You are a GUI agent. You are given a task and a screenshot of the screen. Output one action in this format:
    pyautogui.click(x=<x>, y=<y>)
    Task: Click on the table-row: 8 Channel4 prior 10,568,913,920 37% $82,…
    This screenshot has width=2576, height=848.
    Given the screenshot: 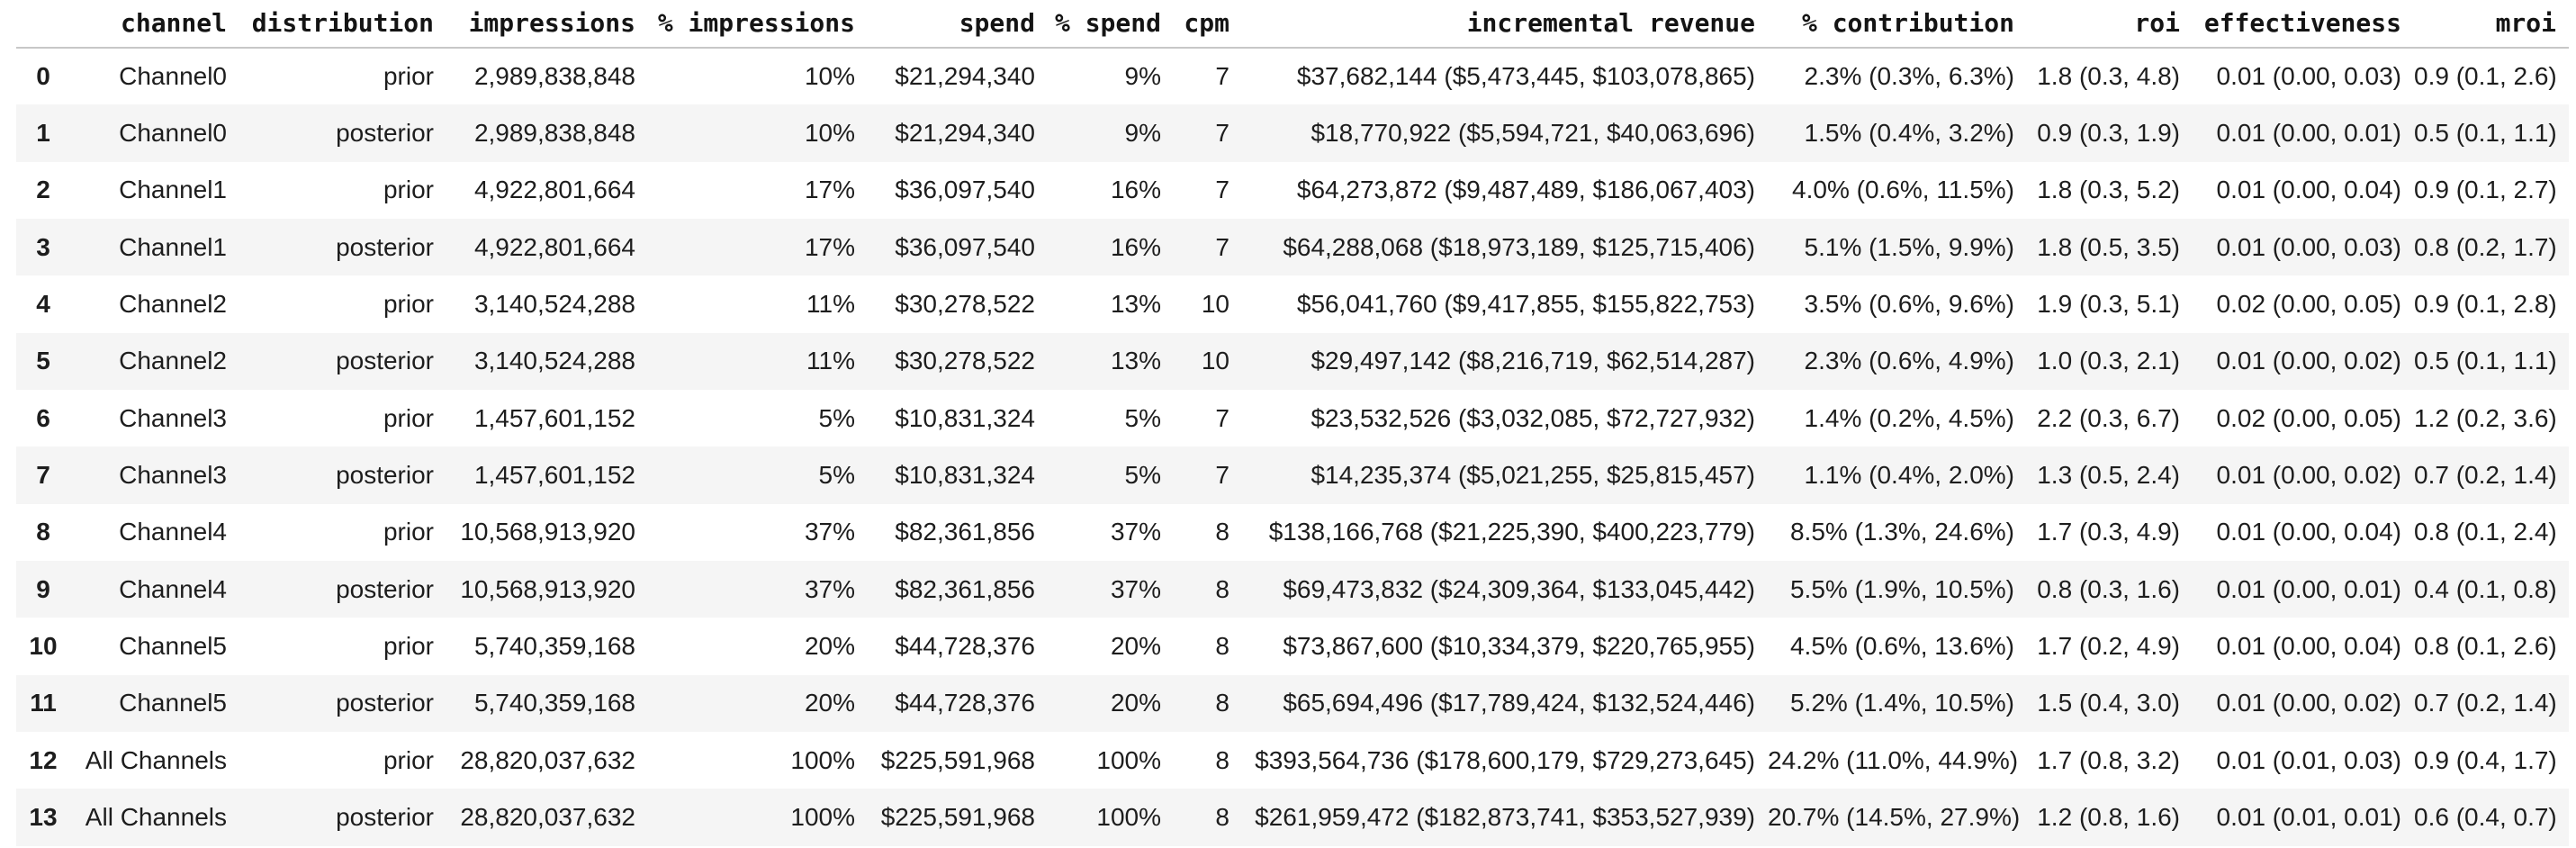 What is the action you would take?
    pyautogui.click(x=1292, y=532)
    